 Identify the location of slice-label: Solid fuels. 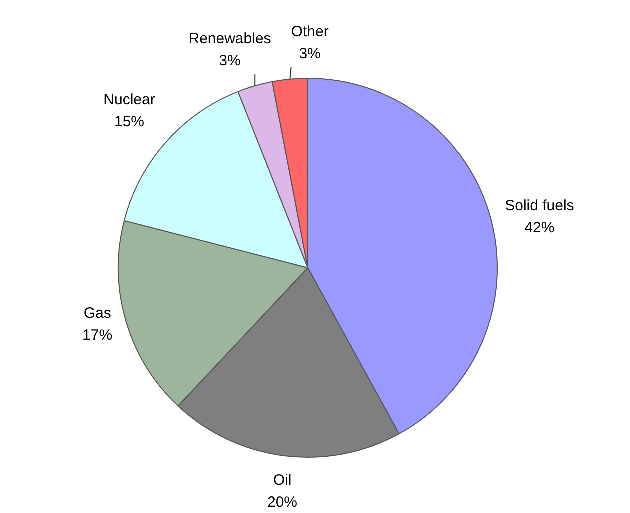
(539, 206).